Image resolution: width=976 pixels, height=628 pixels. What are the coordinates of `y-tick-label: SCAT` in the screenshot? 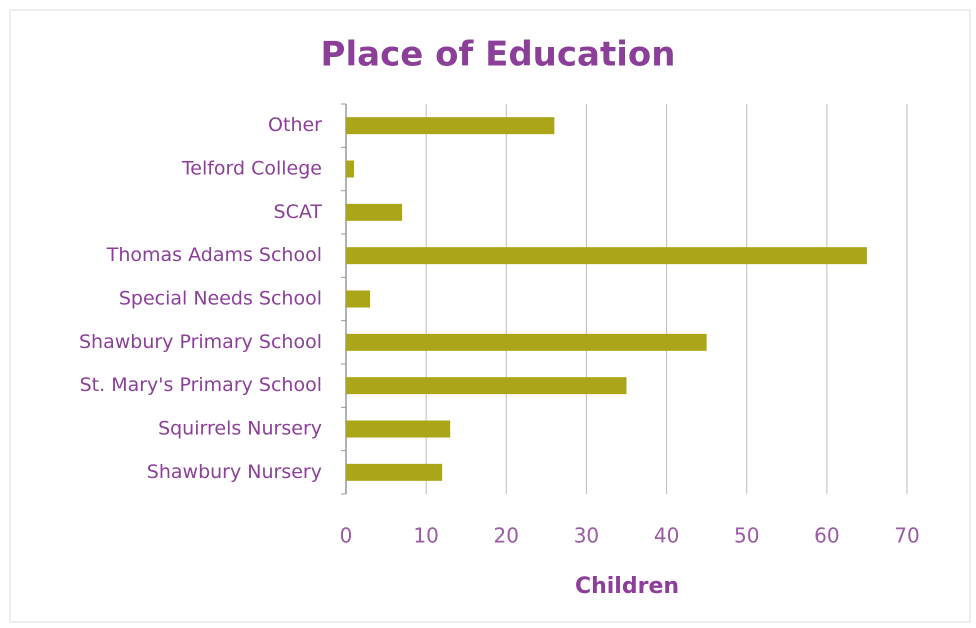 It's located at (298, 212).